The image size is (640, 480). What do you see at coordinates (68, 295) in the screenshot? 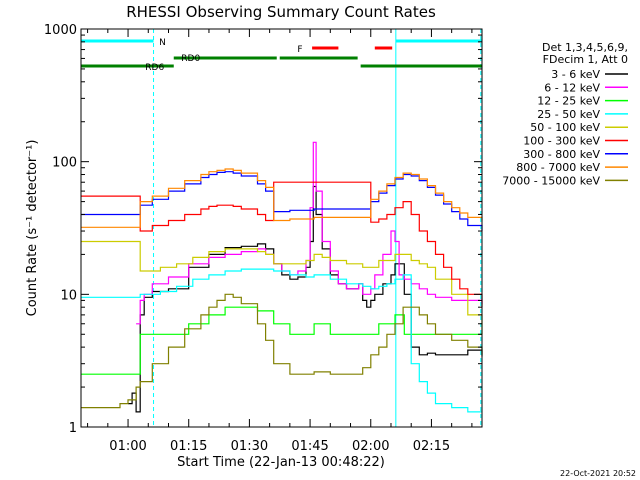
I see `y-tick-label: 10` at bounding box center [68, 295].